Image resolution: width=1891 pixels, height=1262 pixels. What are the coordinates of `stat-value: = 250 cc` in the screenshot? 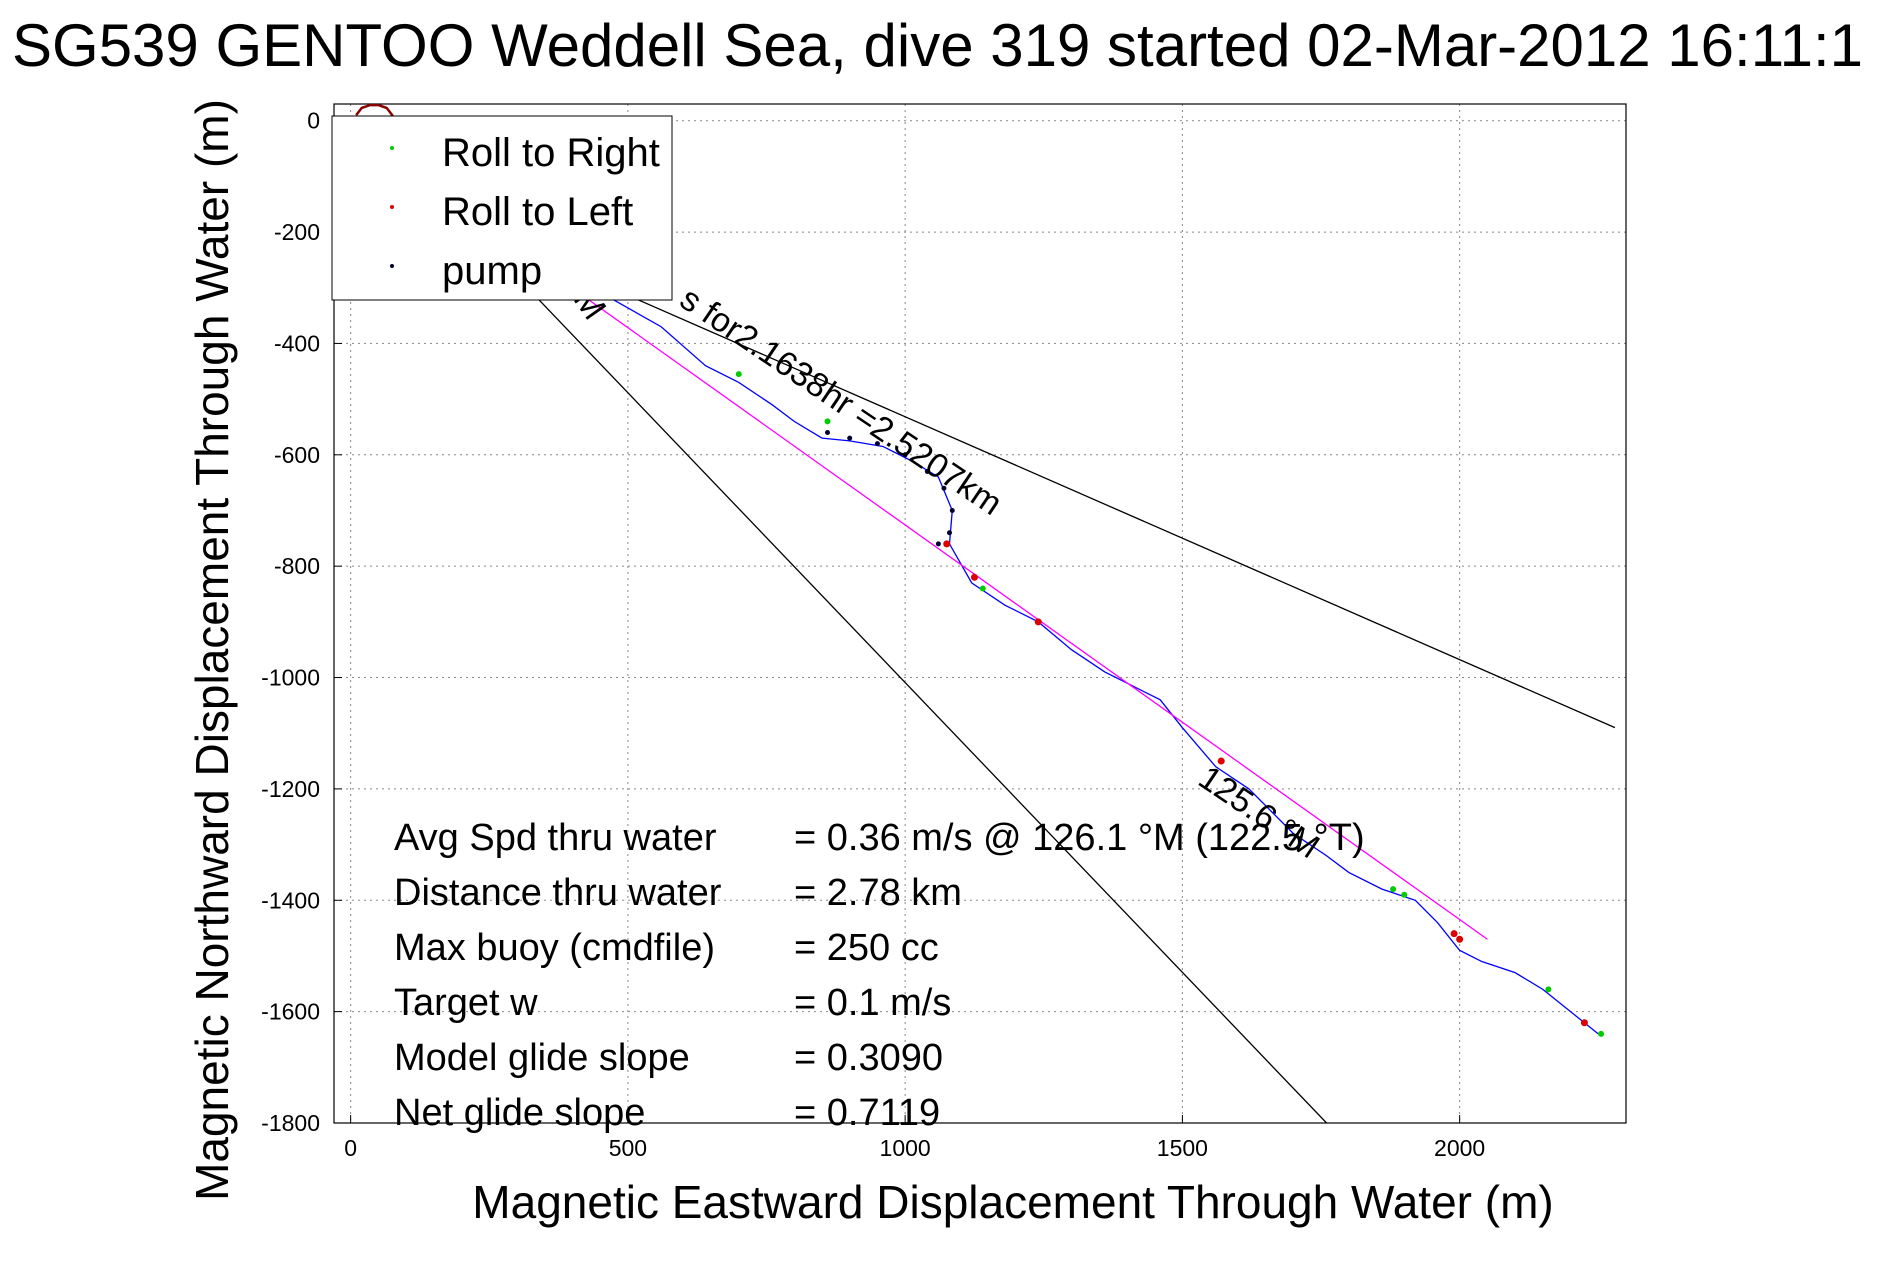 It's located at (866, 948).